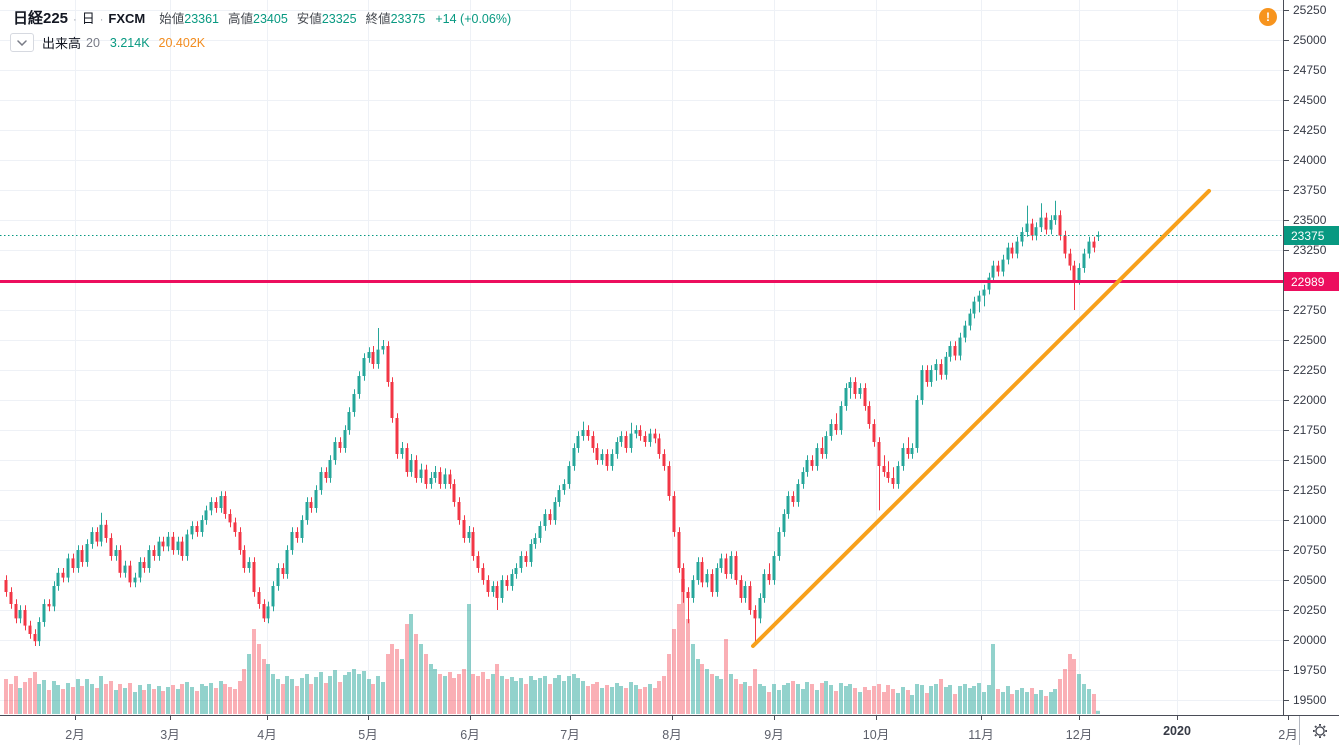 The image size is (1339, 745). What do you see at coordinates (473, 19) in the screenshot?
I see `change-value: +14 (+0.06%)` at bounding box center [473, 19].